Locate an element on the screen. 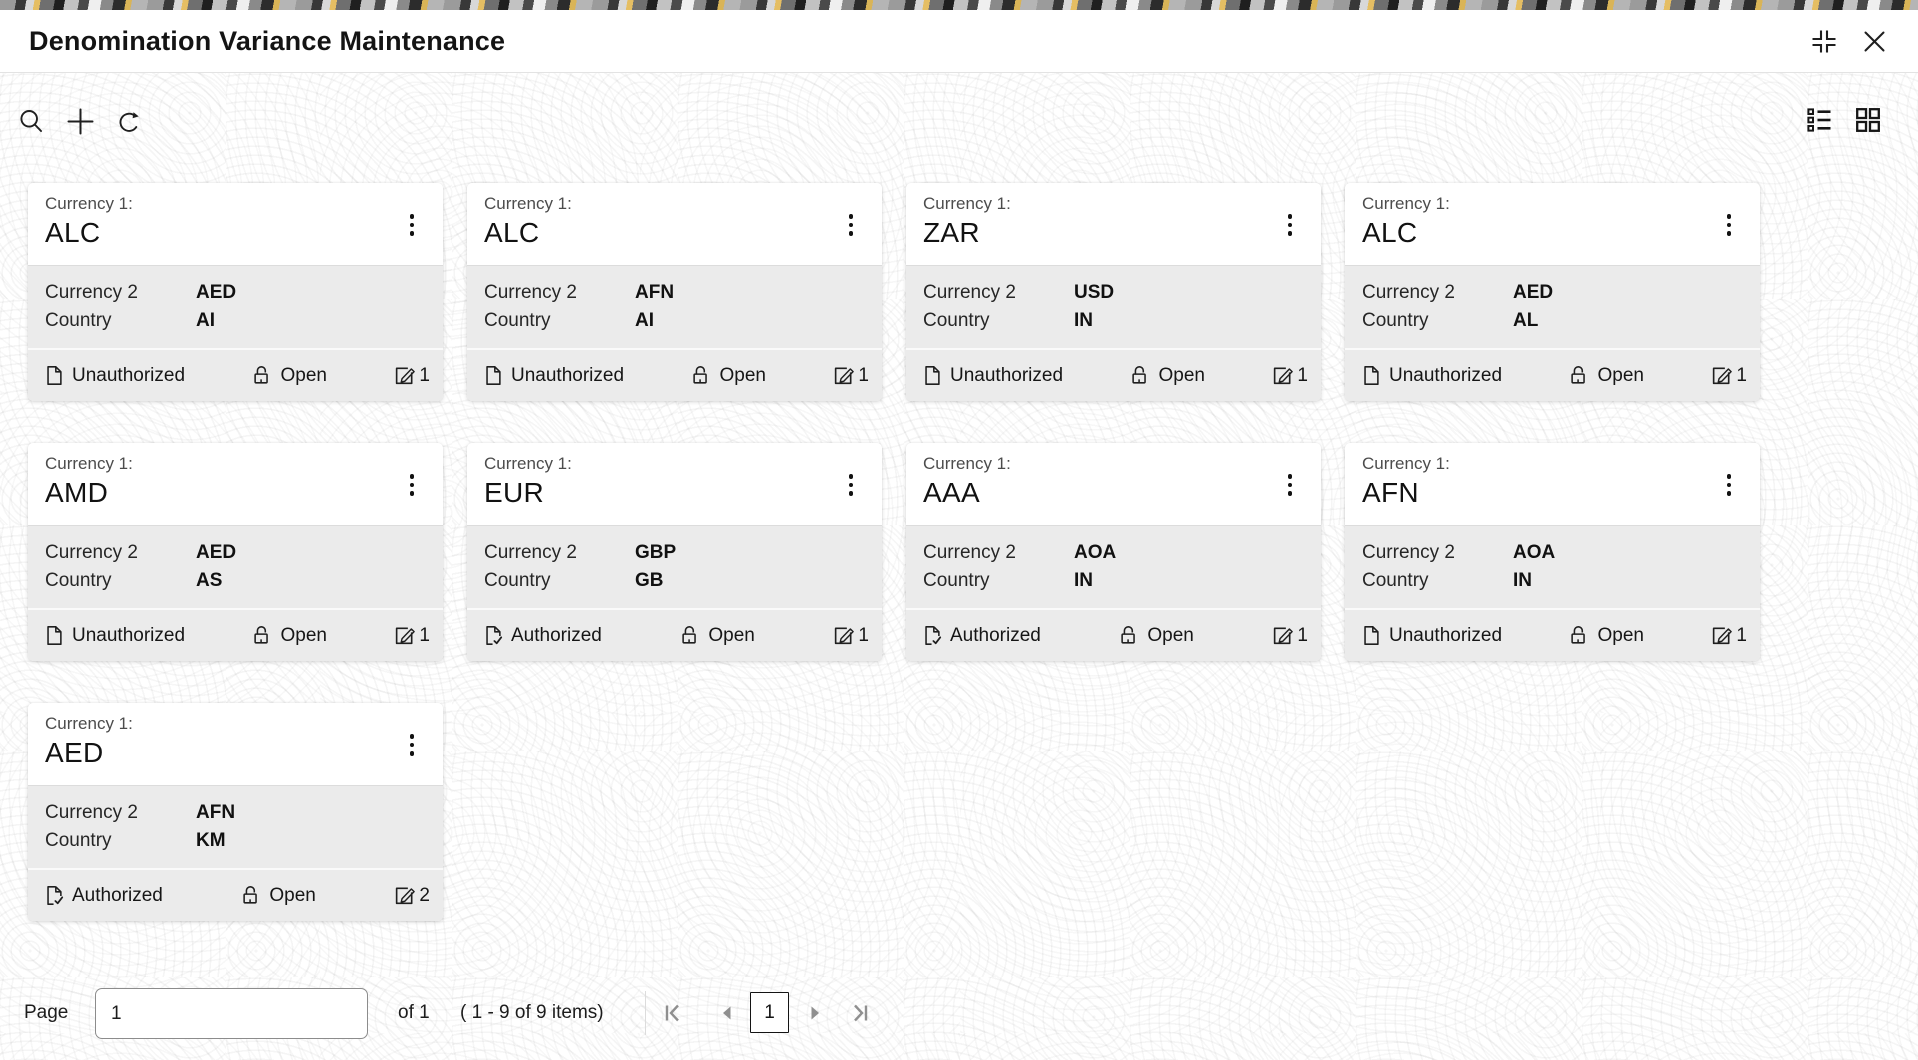 The height and width of the screenshot is (1060, 1918). card-details: Currency 2 AFN Country AI is located at coordinates (674, 306).